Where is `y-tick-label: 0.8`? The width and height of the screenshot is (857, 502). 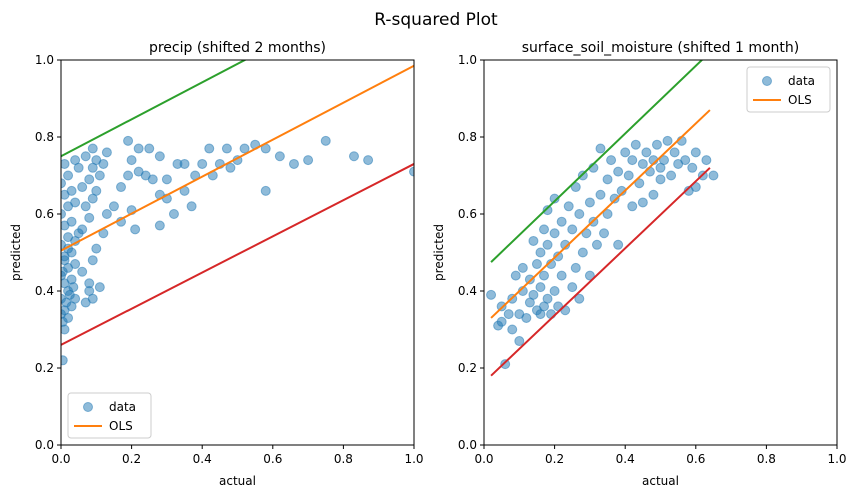
y-tick-label: 0.8 is located at coordinates (44, 137).